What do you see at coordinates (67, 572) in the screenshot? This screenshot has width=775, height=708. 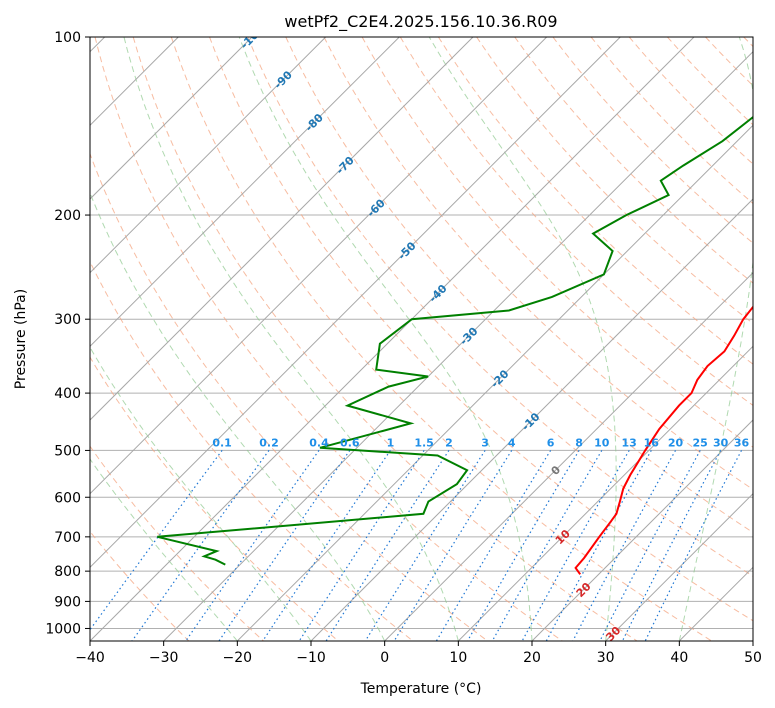 I see `y-tick-label: 800` at bounding box center [67, 572].